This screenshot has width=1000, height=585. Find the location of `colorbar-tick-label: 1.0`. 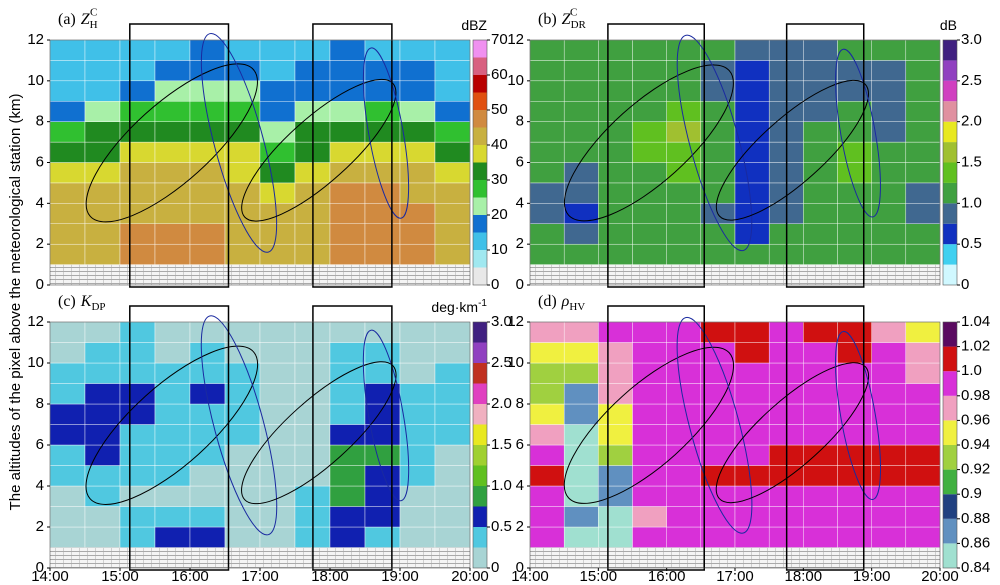

colorbar-tick-label: 1.0 is located at coordinates (971, 202).